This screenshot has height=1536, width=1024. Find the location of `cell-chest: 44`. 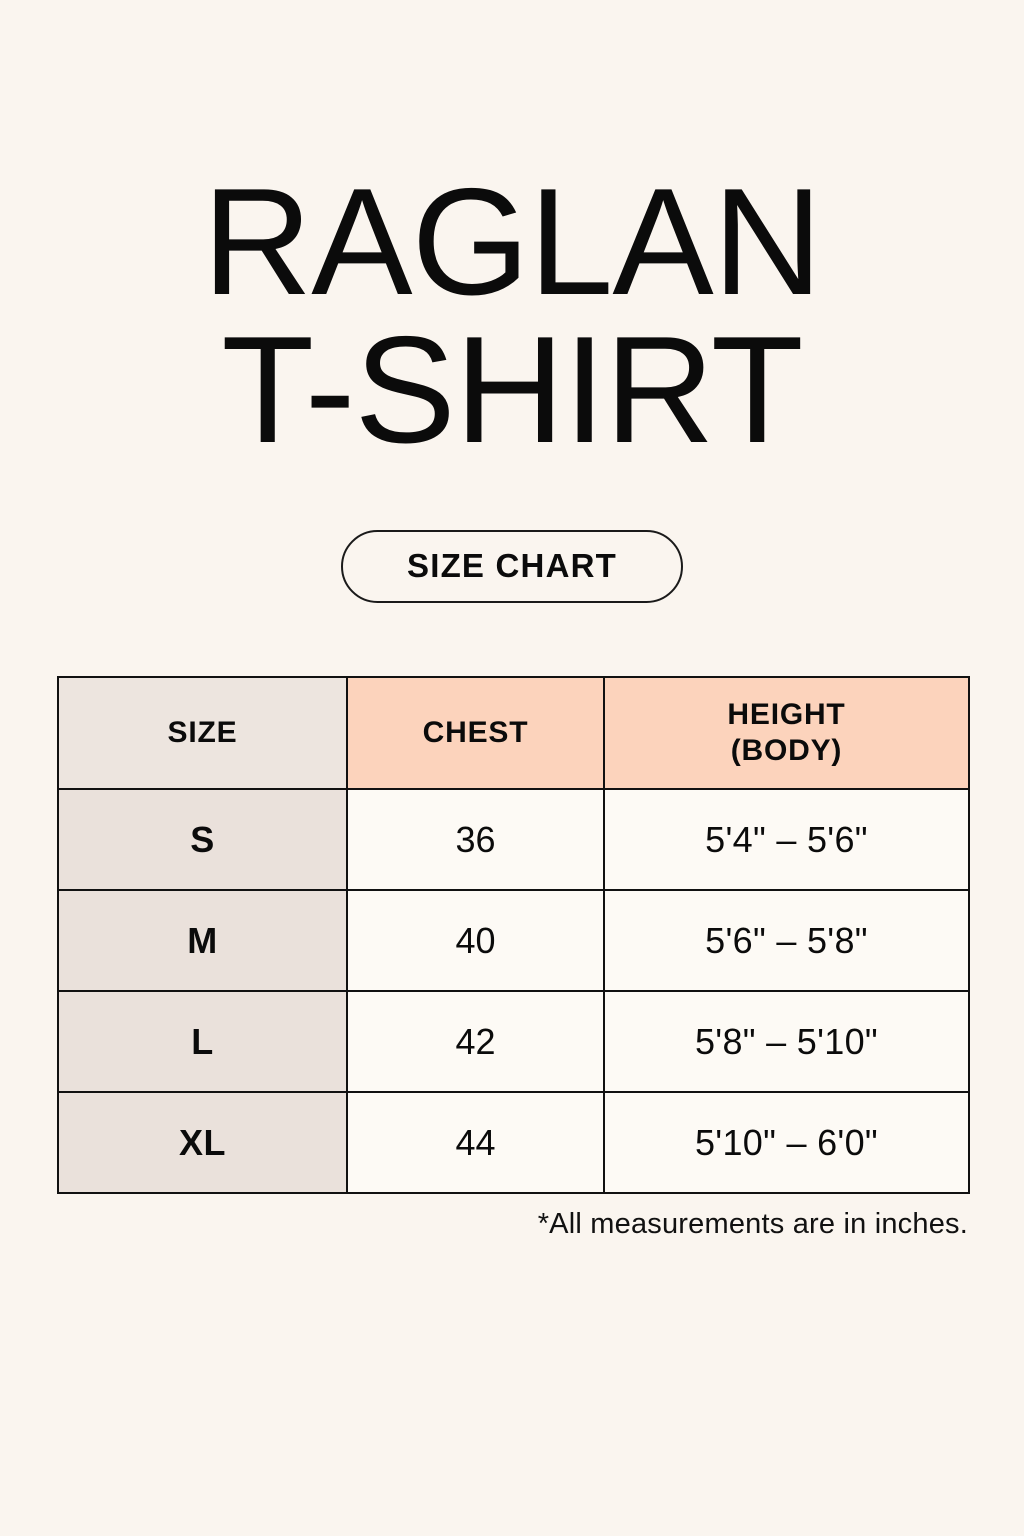

cell-chest: 44 is located at coordinates (475, 1142).